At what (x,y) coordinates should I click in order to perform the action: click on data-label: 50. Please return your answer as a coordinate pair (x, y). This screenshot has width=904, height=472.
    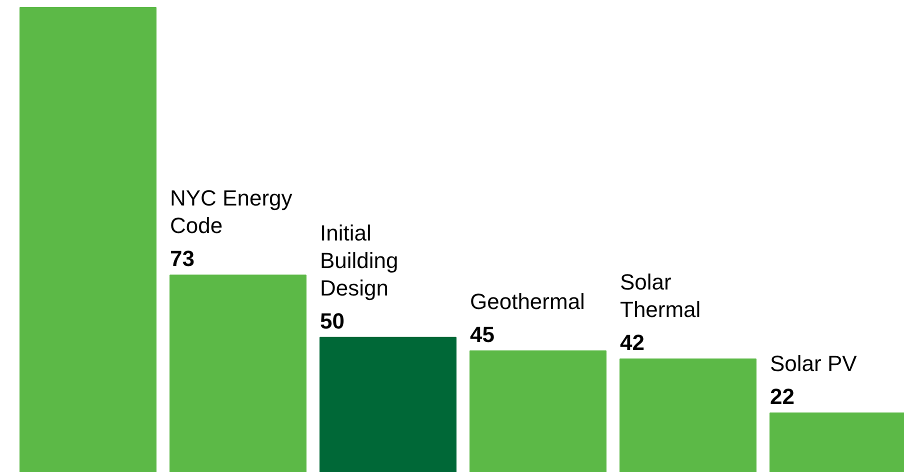
    Looking at the image, I should click on (332, 321).